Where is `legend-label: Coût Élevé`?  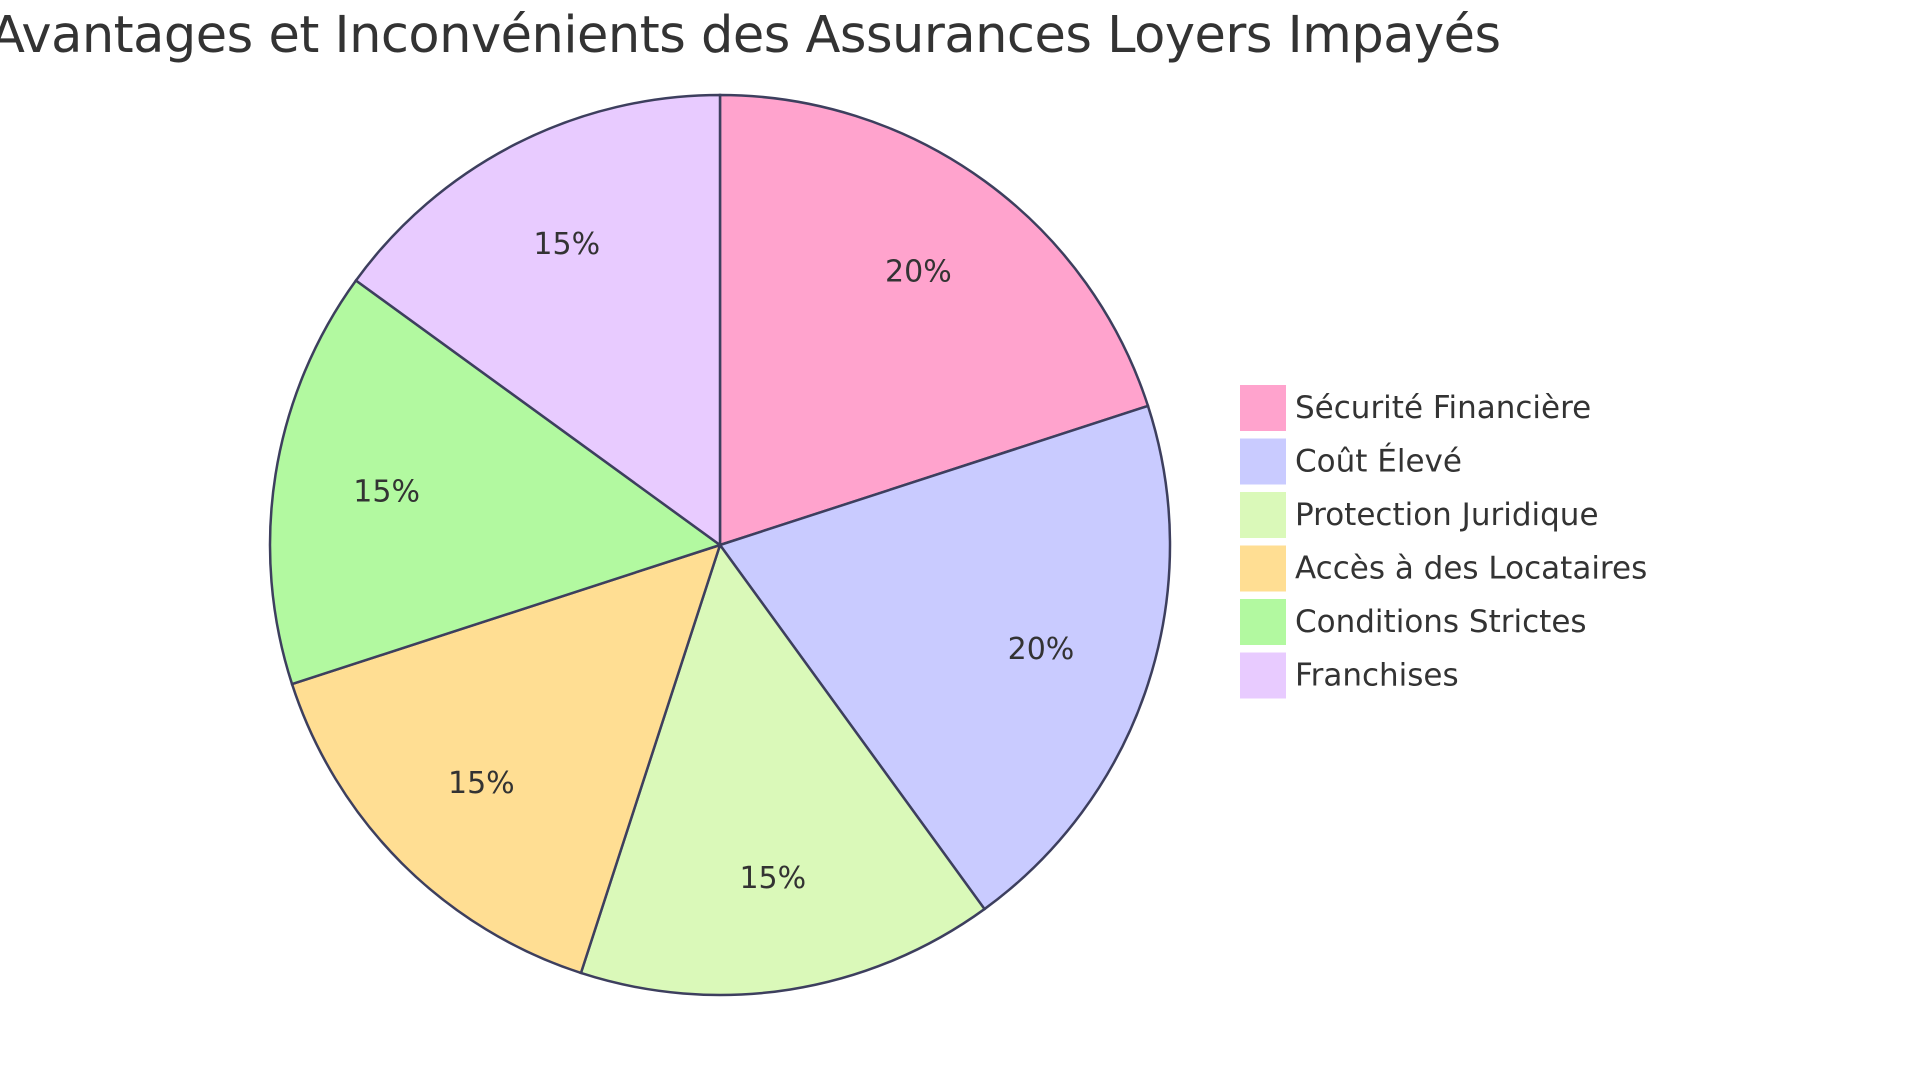 legend-label: Coût Élevé is located at coordinates (1378, 462).